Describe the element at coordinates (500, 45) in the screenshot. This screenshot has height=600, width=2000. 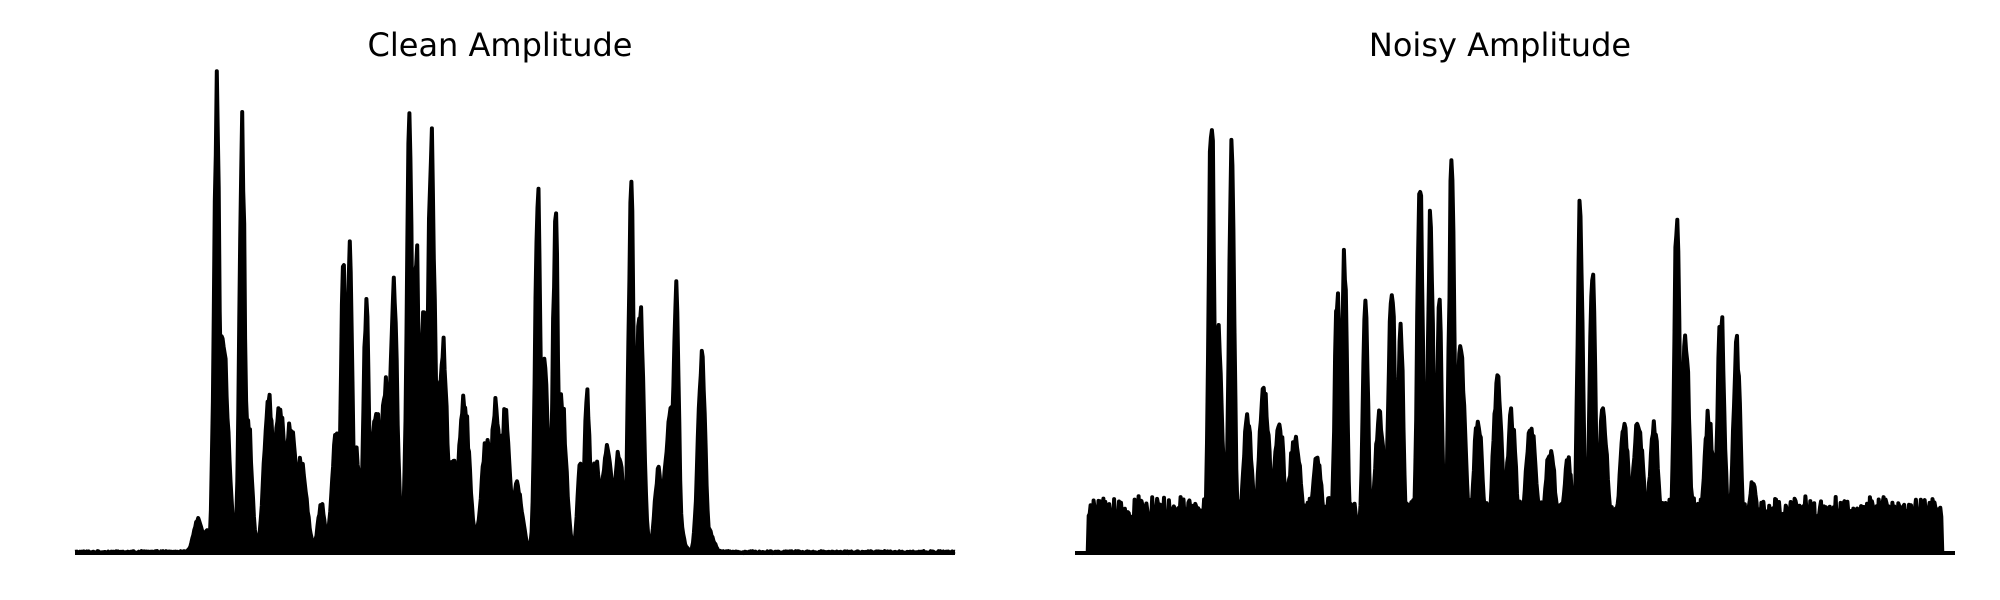
I see `chart-title: Clean Amplitude` at that location.